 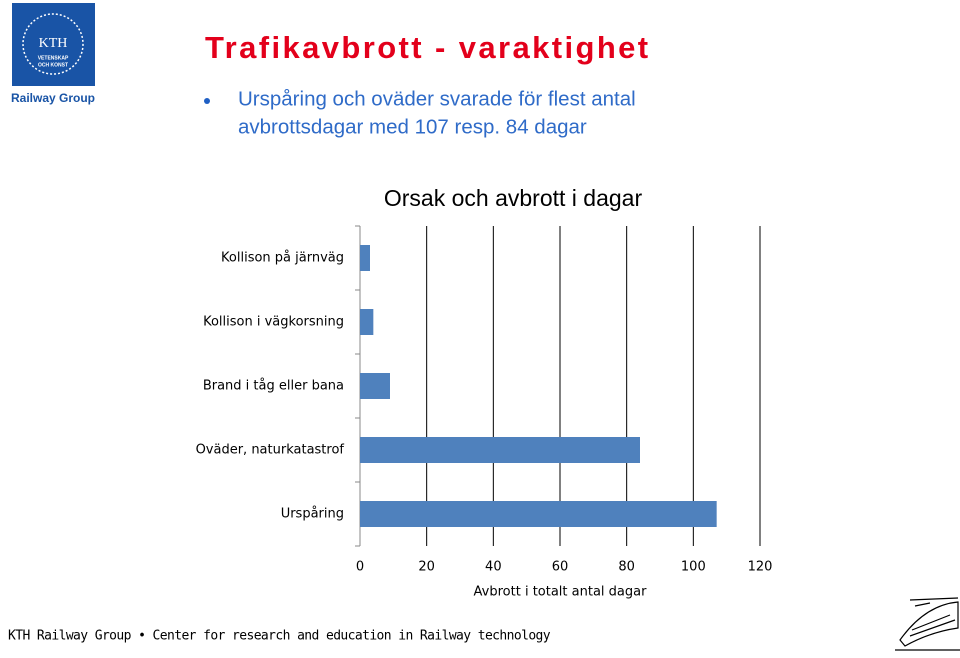 I want to click on x-tick-label: 120, so click(x=760, y=567).